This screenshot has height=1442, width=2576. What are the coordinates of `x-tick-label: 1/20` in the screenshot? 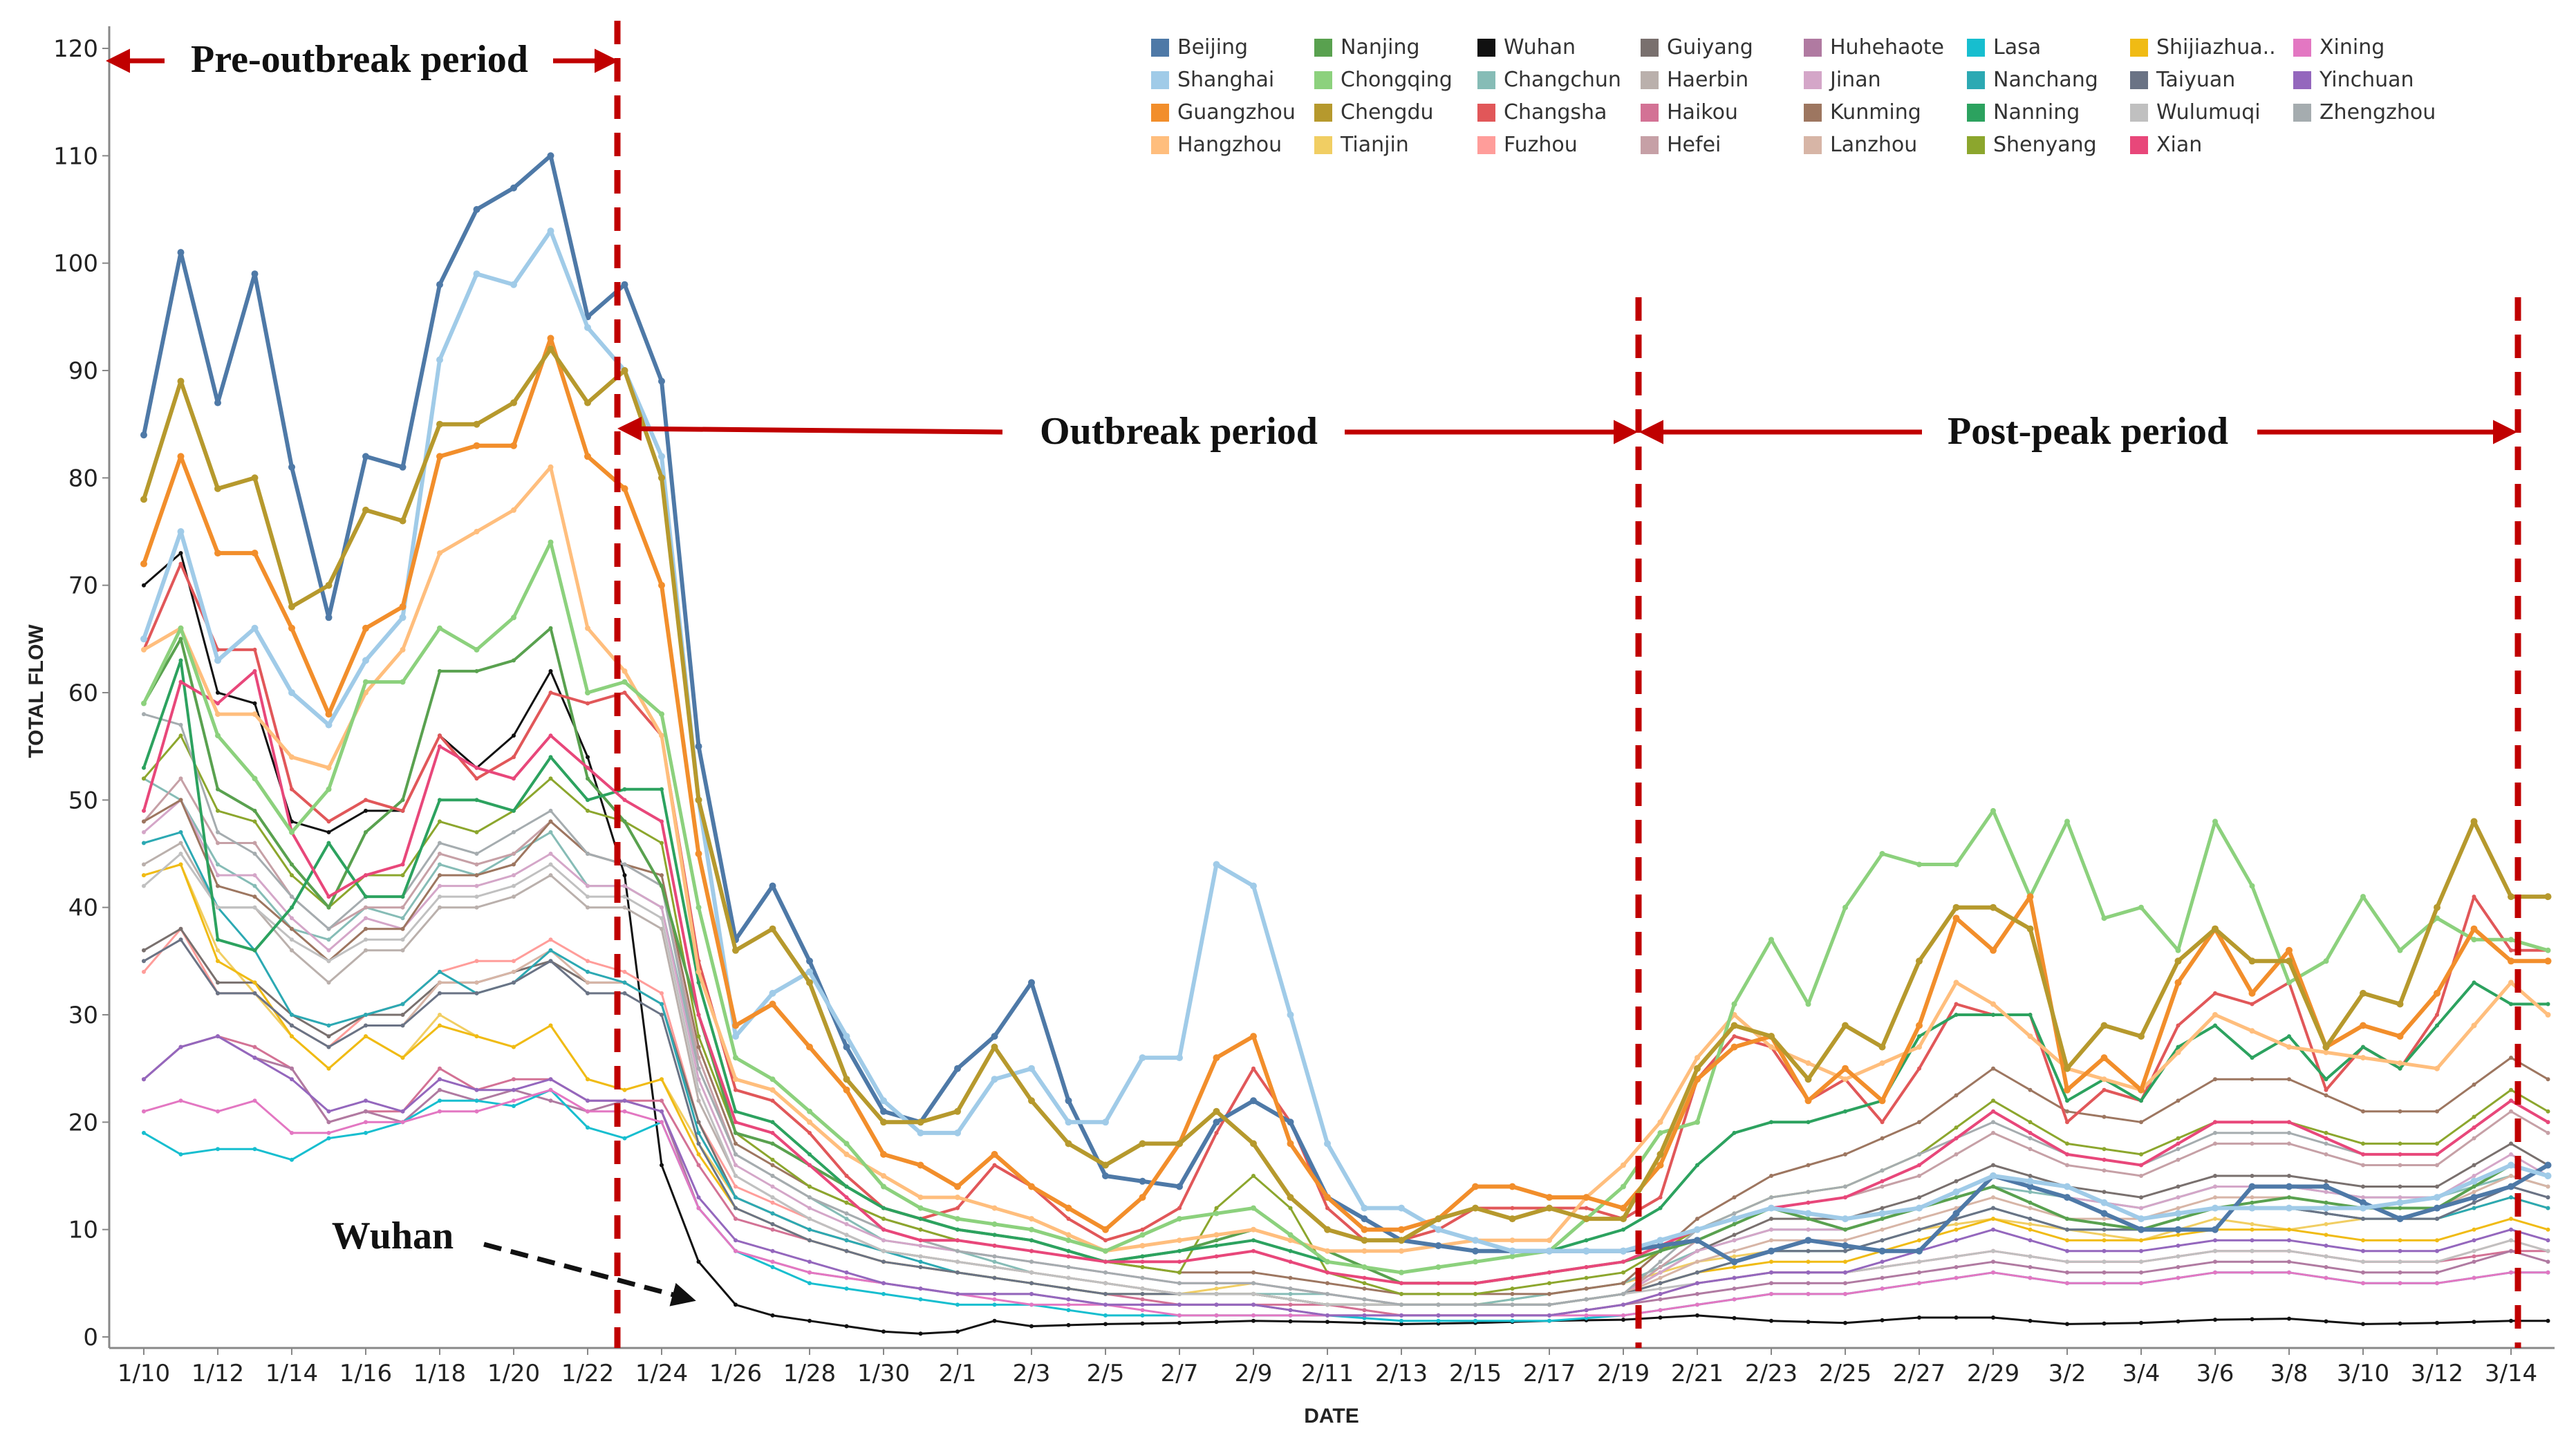 It's located at (513, 1373).